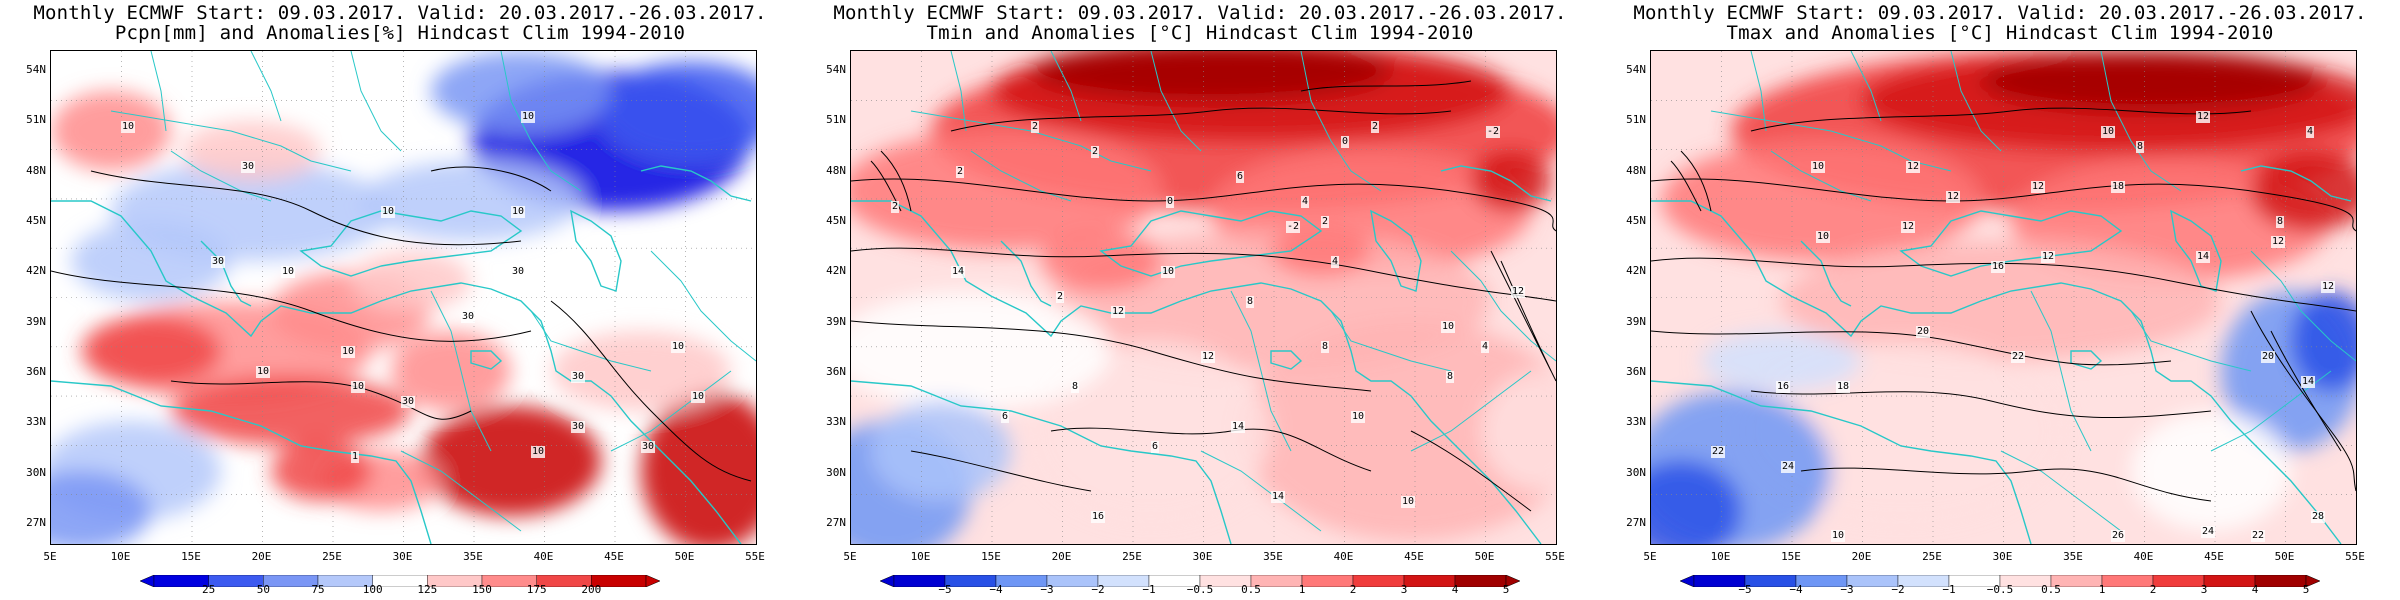  What do you see at coordinates (836, 422) in the screenshot?
I see `latitude-label: 33N` at bounding box center [836, 422].